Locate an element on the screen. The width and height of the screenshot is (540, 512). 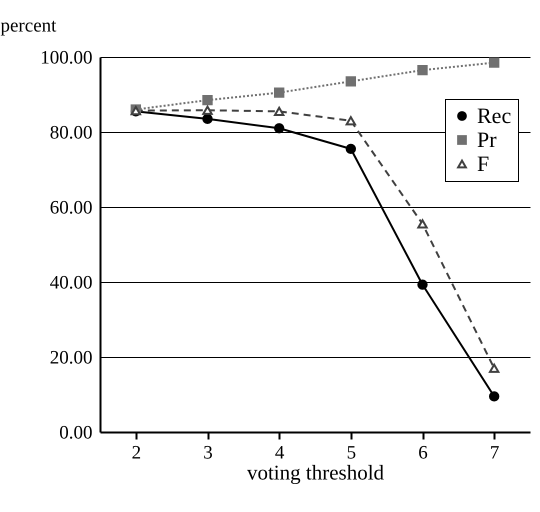
y-tick-label: 40.00 is located at coordinates (71, 283).